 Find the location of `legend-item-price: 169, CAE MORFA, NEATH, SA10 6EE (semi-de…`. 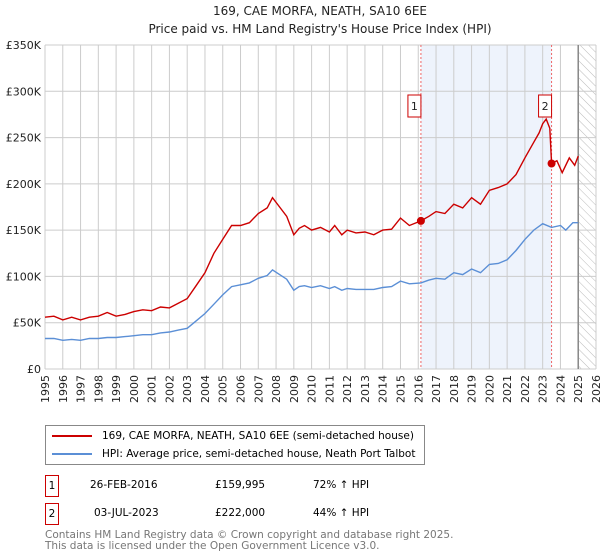

legend-item-price: 169, CAE MORFA, NEATH, SA10 6EE (semi-de… is located at coordinates (233, 436).